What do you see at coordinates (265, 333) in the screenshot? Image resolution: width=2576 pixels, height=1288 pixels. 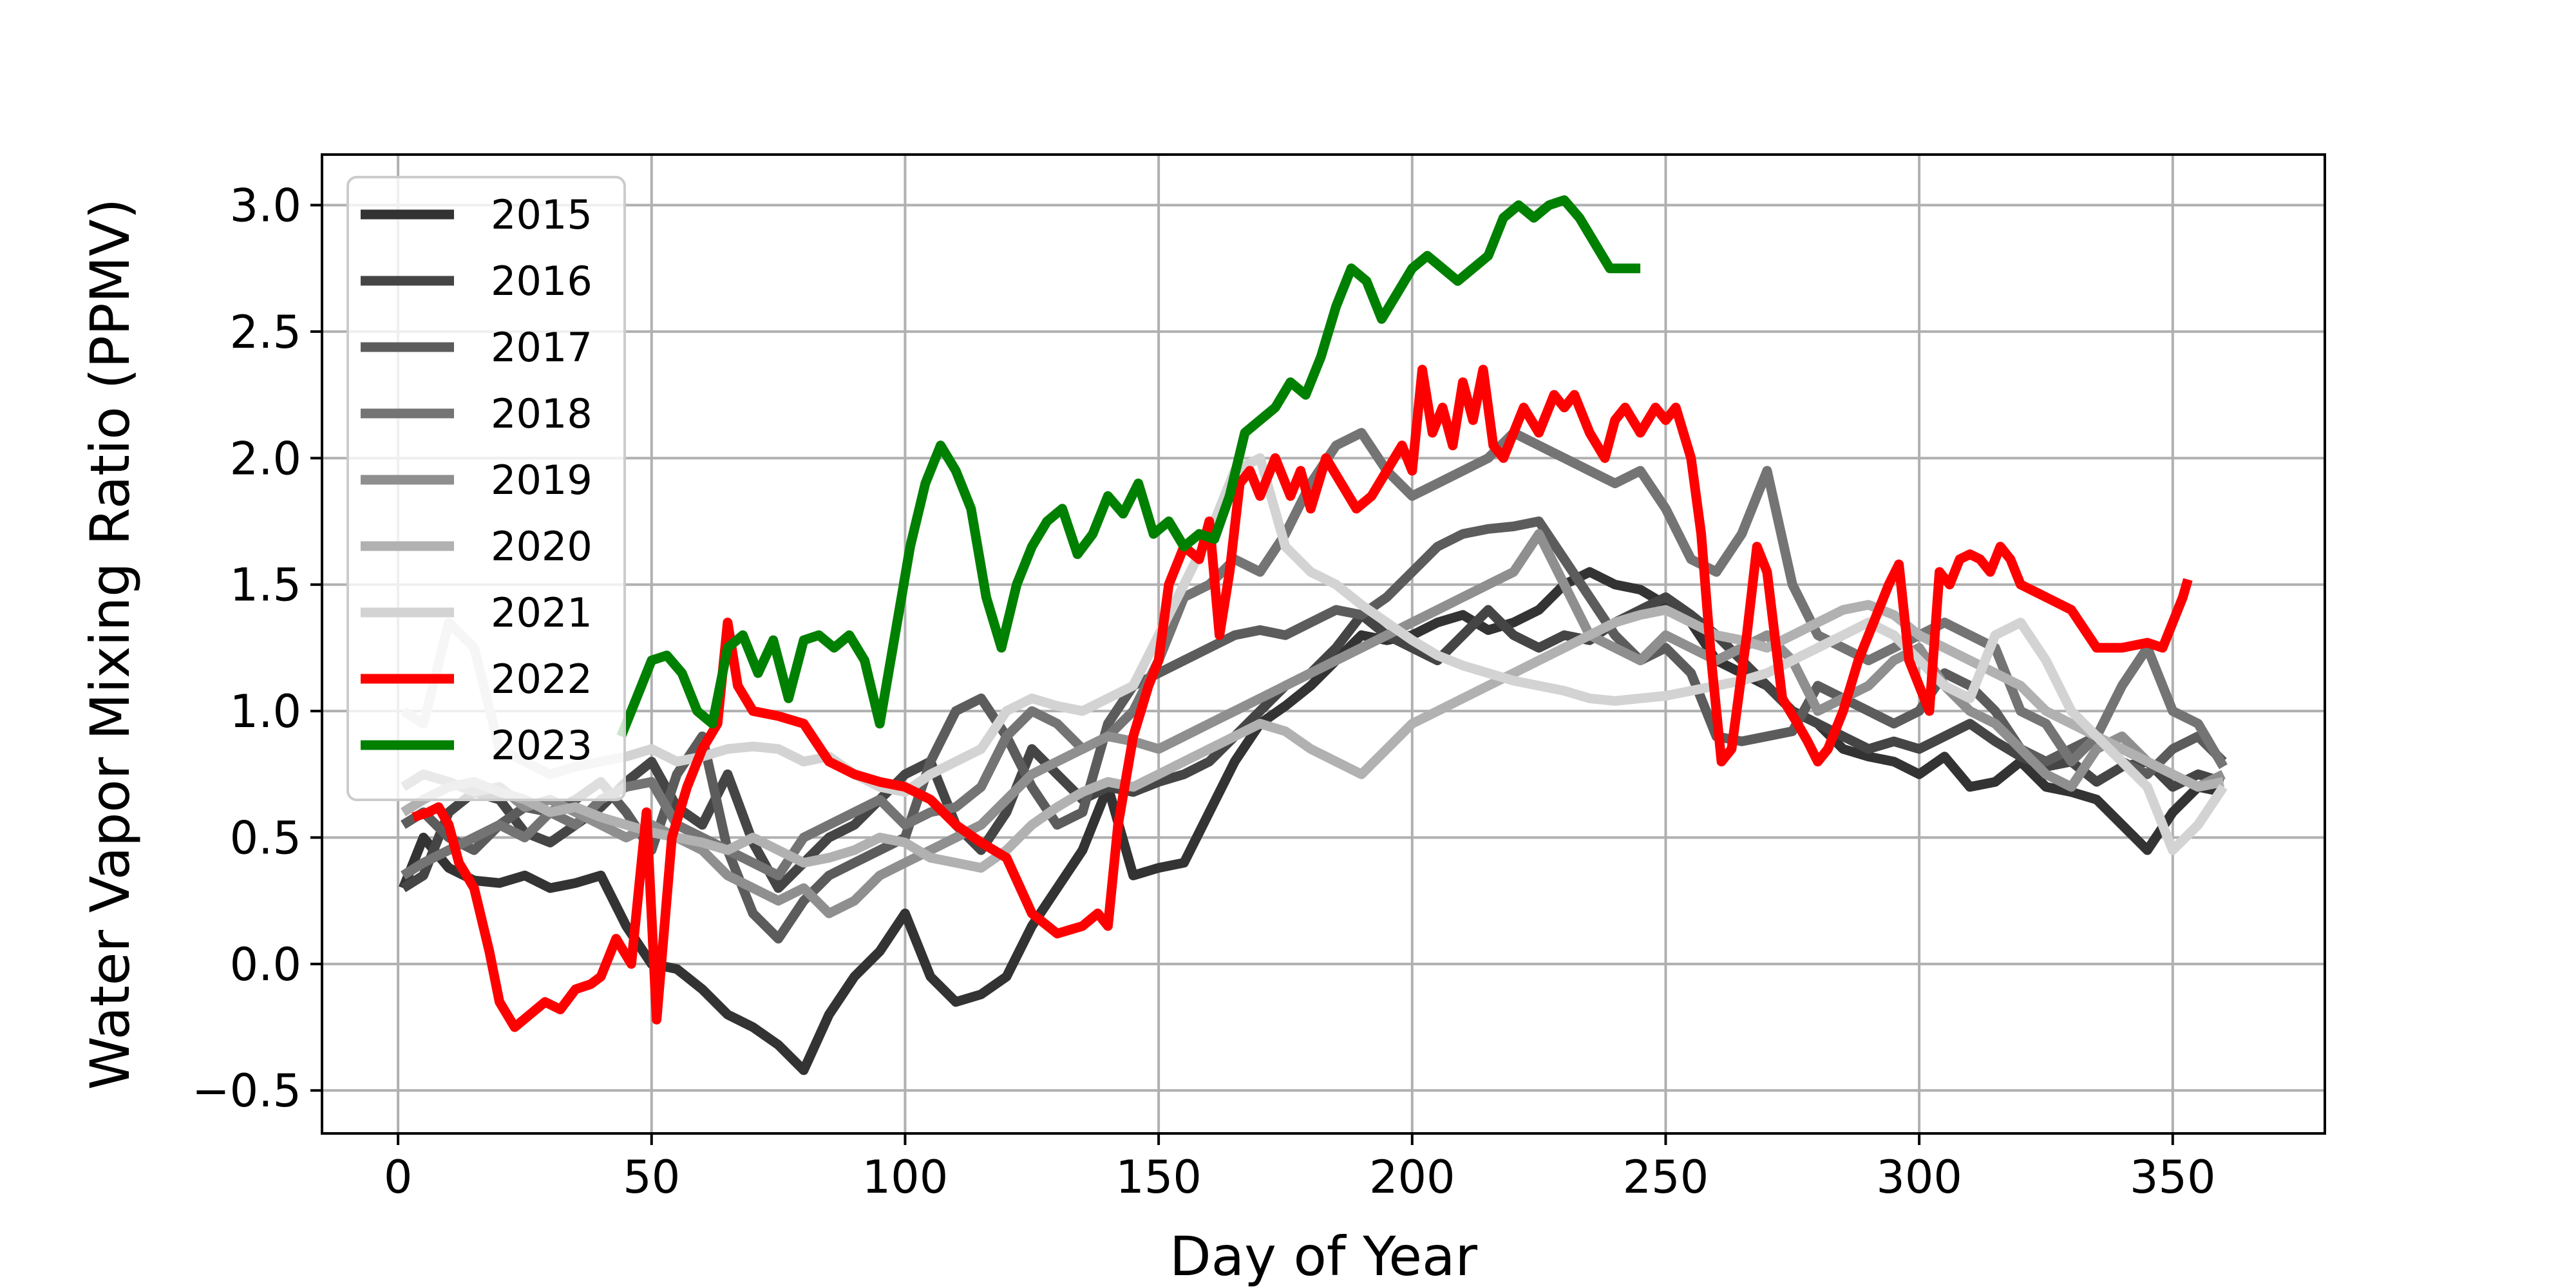 I see `y-tick-label: 2.5` at bounding box center [265, 333].